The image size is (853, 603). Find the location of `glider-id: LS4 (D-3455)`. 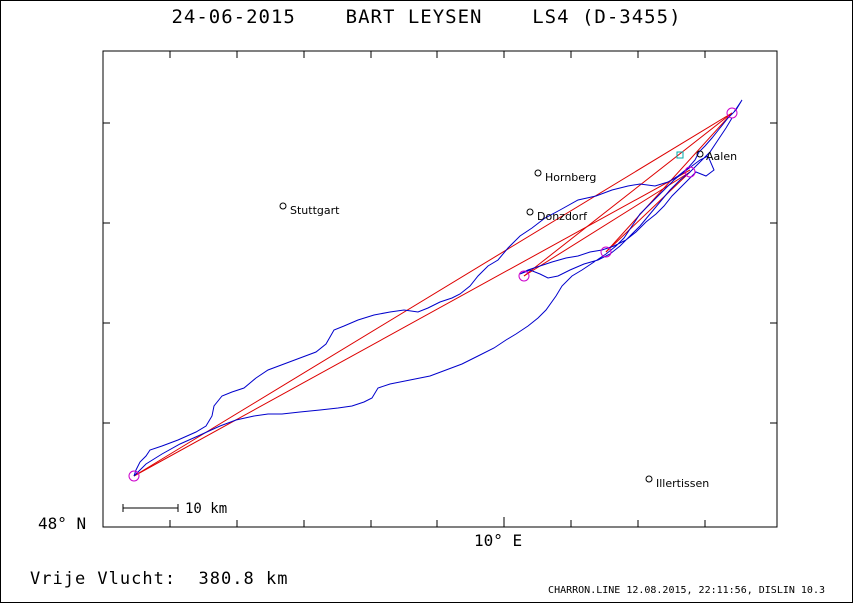

glider-id: LS4 (D-3455) is located at coordinates (607, 17).